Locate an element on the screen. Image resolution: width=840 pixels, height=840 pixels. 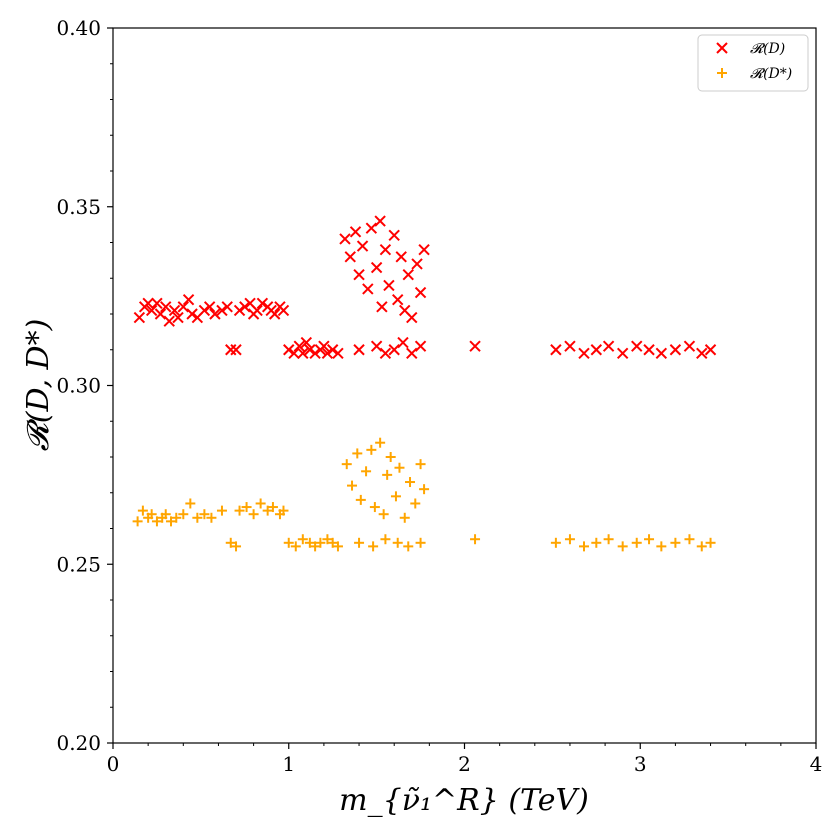
y-tick-label: 0.20 is located at coordinates (78, 743).